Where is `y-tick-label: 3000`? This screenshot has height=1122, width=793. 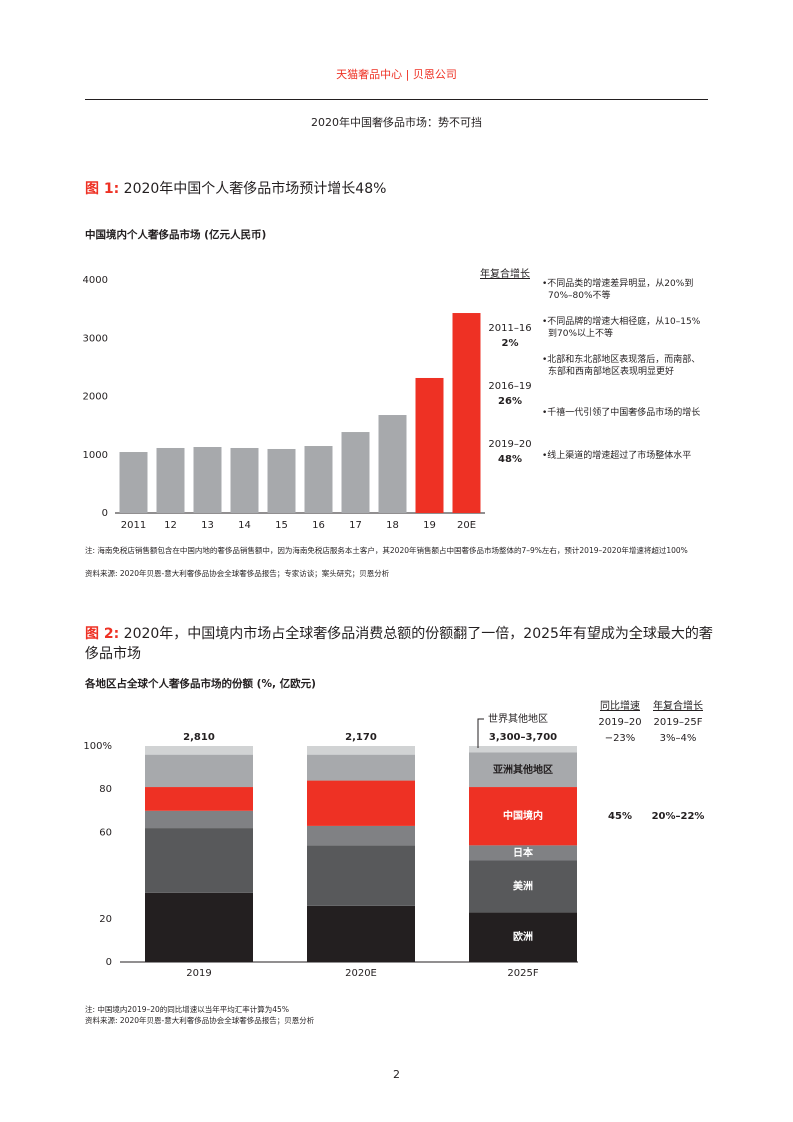
y-tick-label: 3000 is located at coordinates (95, 338).